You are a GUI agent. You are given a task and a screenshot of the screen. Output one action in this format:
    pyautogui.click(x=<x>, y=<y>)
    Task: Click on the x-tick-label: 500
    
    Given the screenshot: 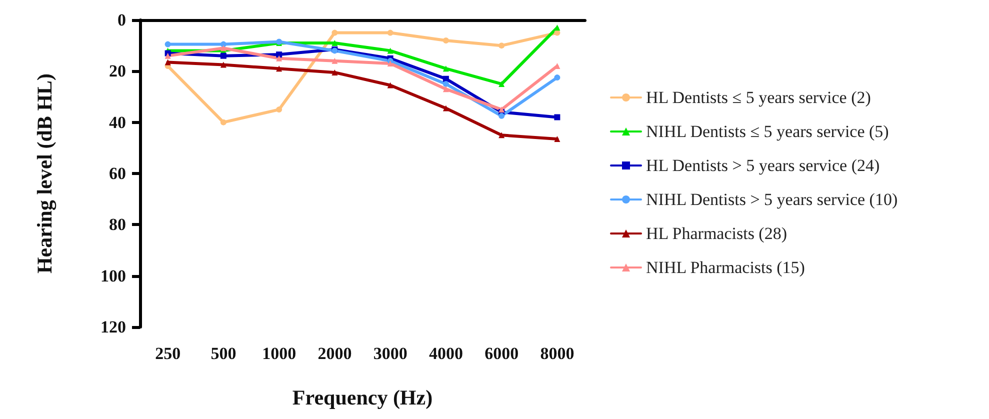 What is the action you would take?
    pyautogui.click(x=223, y=353)
    